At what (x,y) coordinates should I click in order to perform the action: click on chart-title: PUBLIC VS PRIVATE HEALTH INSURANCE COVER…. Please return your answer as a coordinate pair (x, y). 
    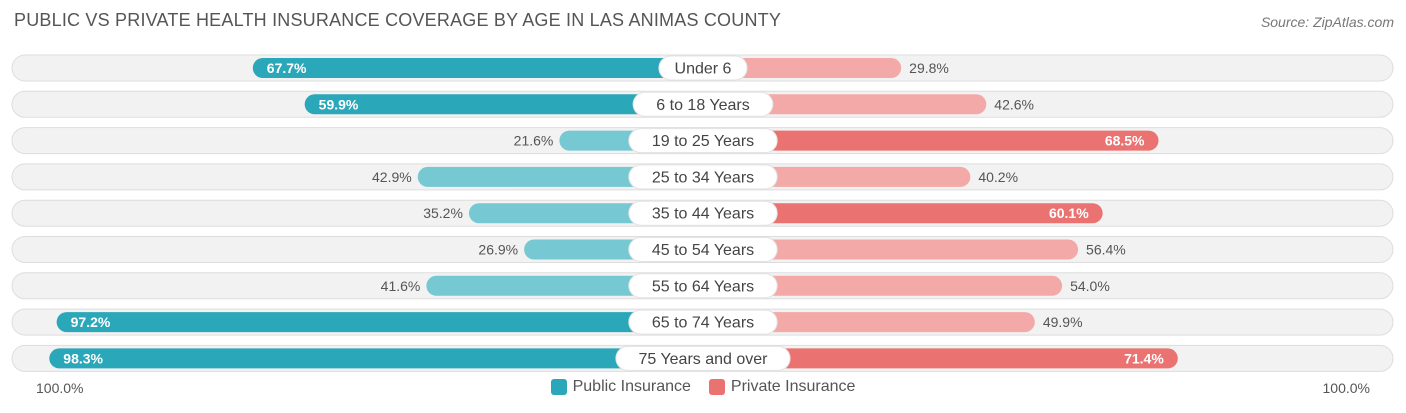
    Looking at the image, I should click on (398, 20).